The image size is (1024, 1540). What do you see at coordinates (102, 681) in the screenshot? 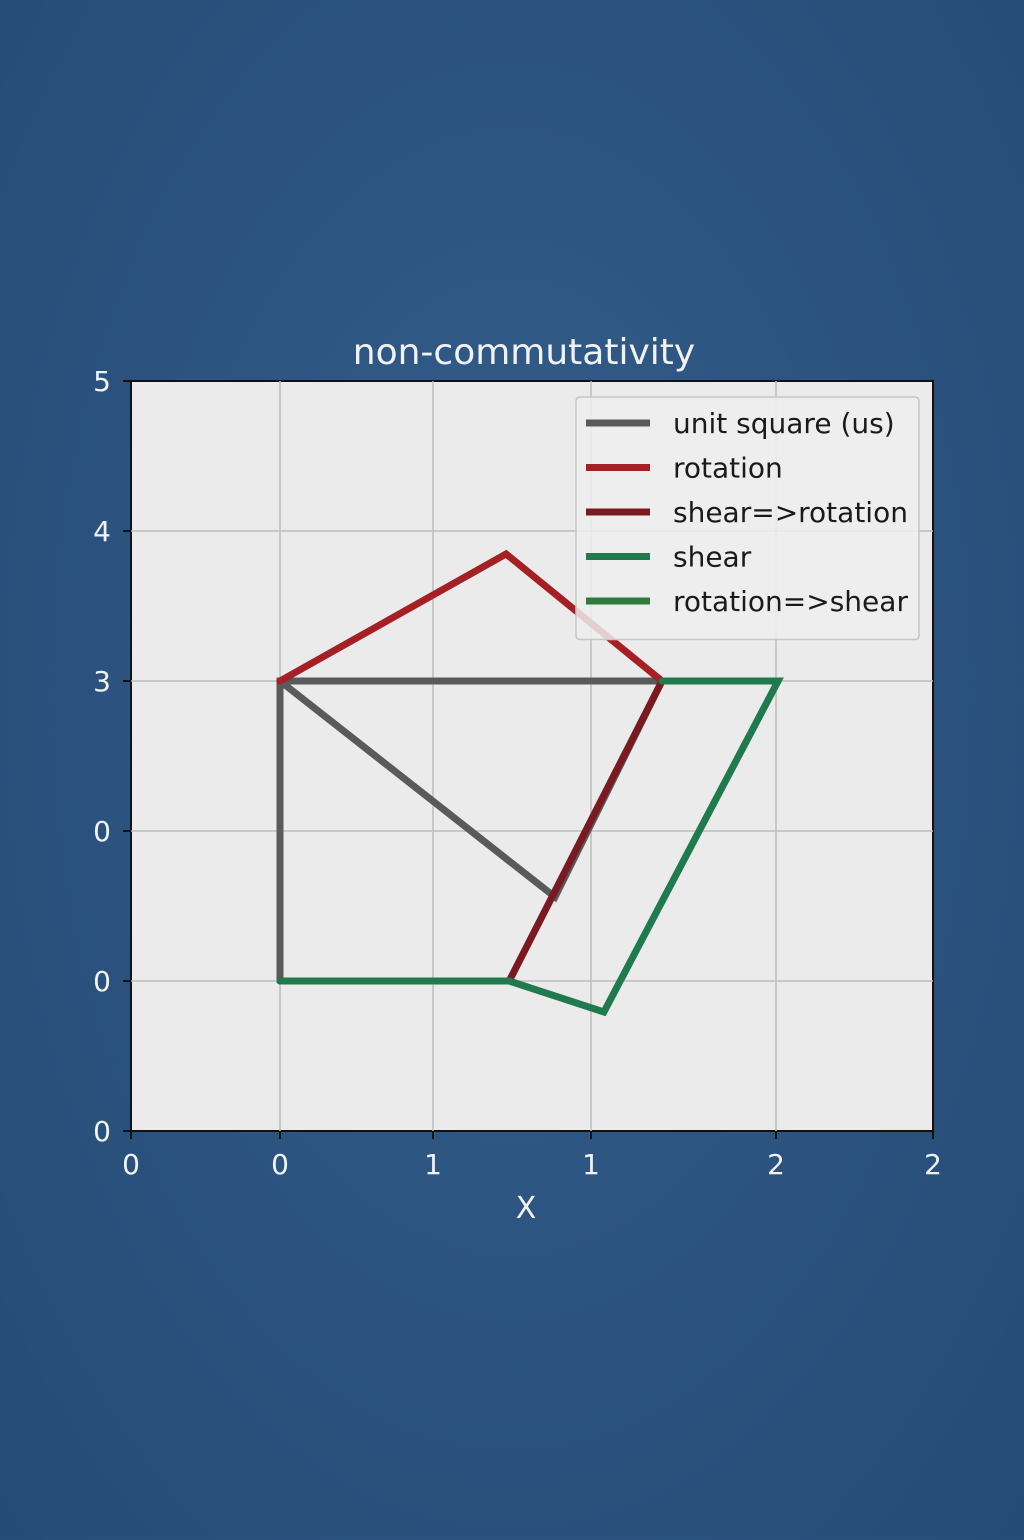
I see `y-tick-label: 3` at bounding box center [102, 681].